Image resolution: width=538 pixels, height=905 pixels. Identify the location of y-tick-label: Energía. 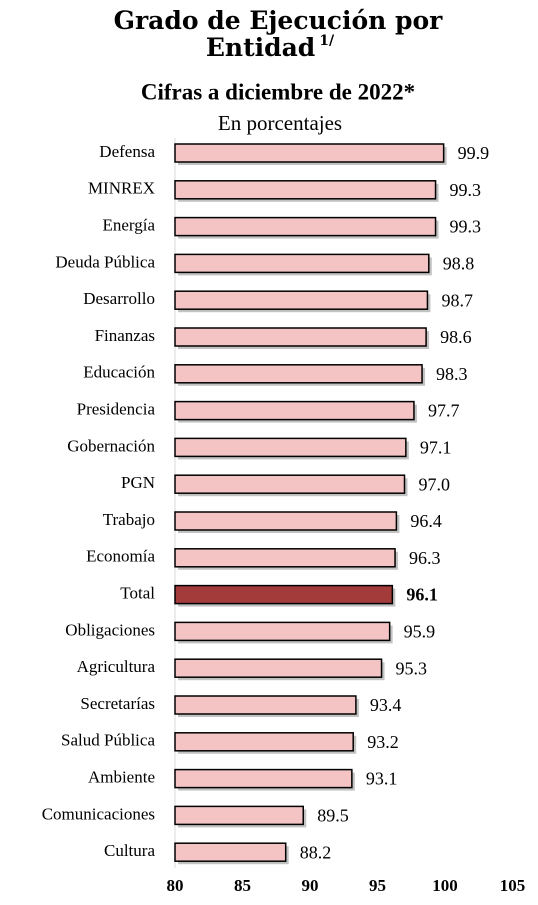
(128, 225).